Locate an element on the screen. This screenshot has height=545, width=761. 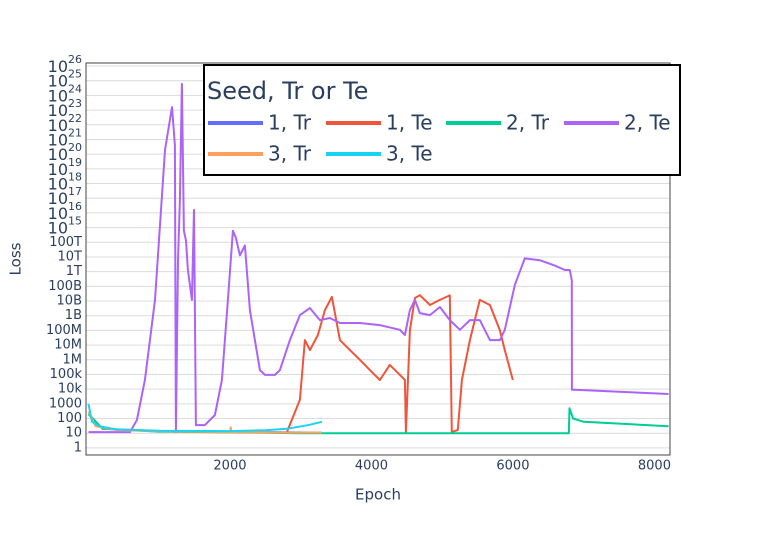
y-axis-label: Loss is located at coordinates (16, 258).